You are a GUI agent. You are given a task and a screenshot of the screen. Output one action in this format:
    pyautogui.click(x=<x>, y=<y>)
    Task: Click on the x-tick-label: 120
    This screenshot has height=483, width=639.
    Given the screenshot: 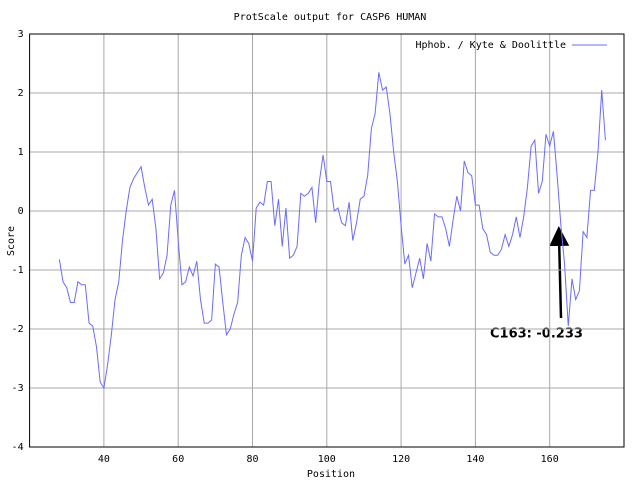 What is the action you would take?
    pyautogui.click(x=401, y=459)
    